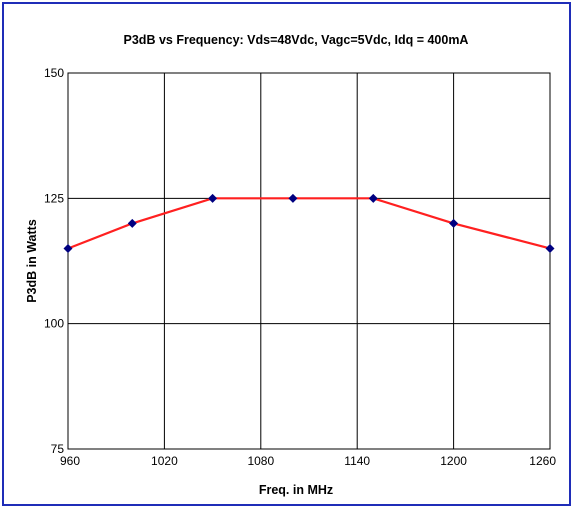  I want to click on y-tick-label-2: 125, so click(54, 198).